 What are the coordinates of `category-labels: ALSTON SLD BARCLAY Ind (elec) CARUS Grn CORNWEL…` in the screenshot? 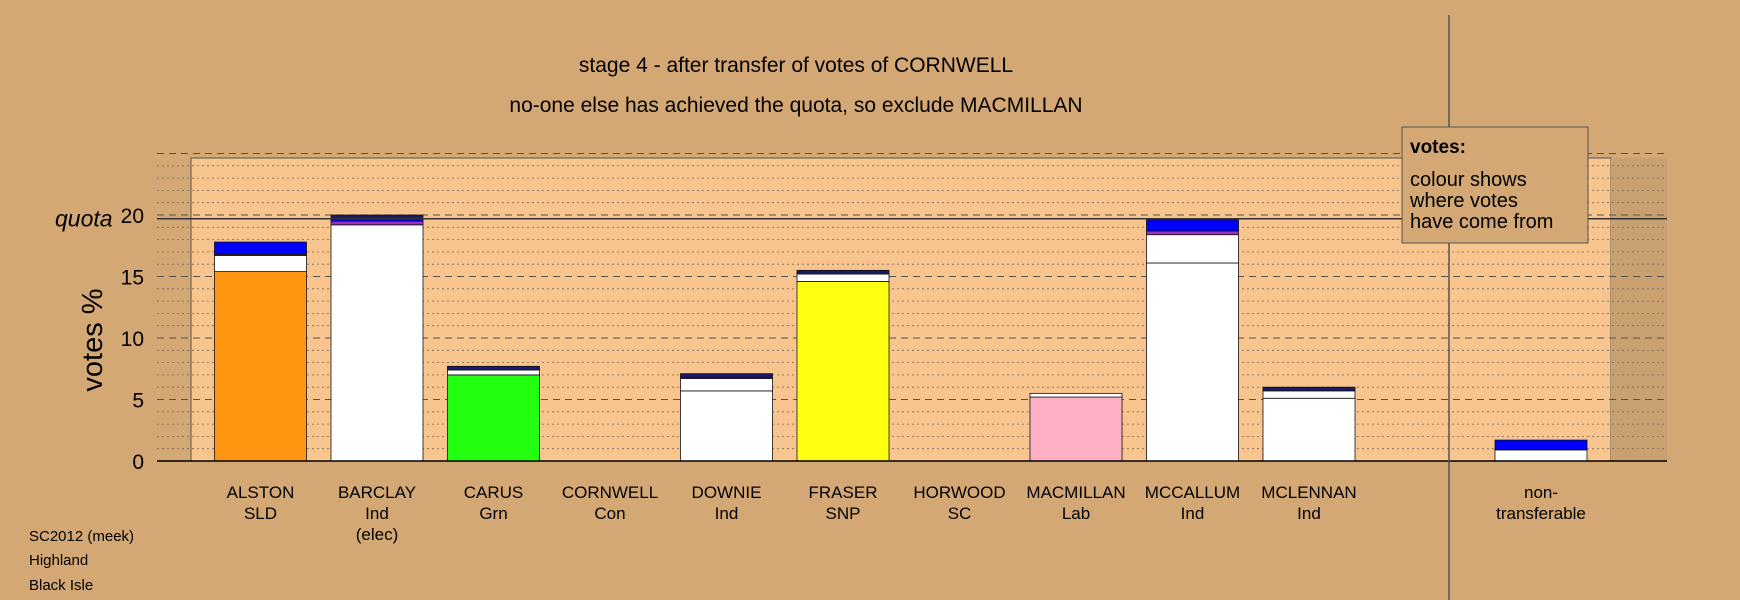 It's located at (906, 513).